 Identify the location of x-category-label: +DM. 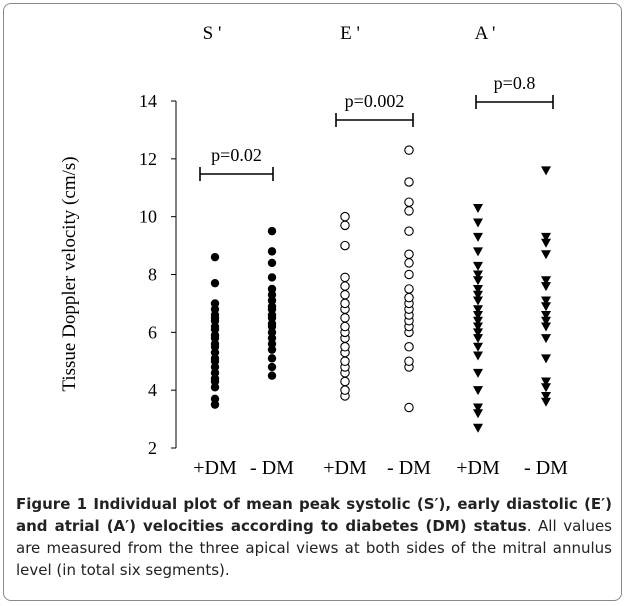
(215, 468).